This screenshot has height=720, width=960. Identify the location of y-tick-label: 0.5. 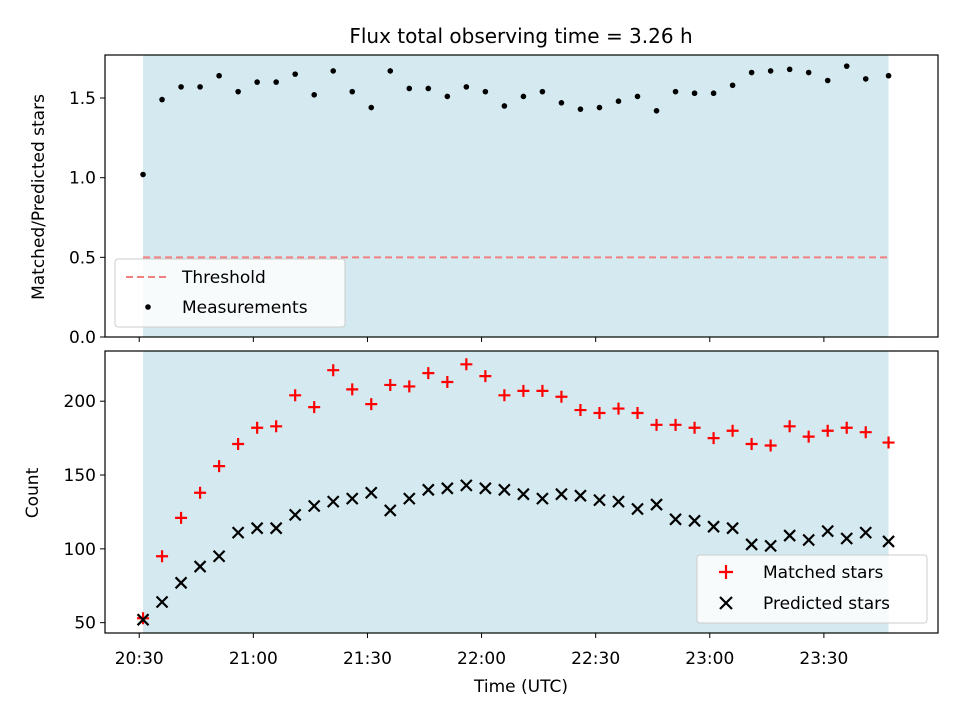
(82, 258).